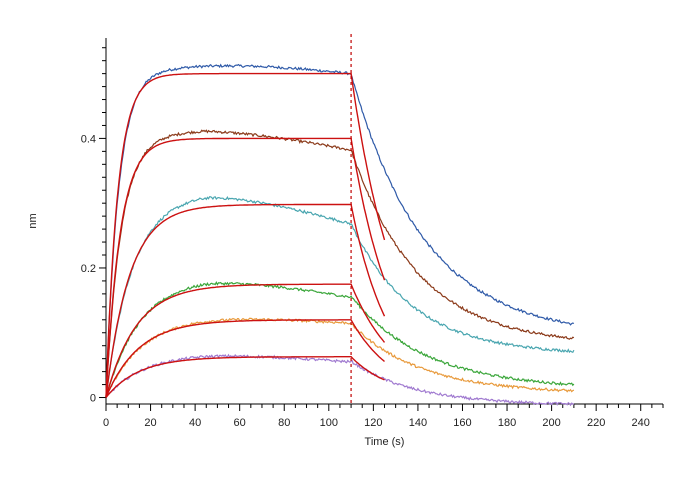  What do you see at coordinates (195, 423) in the screenshot?
I see `x-tick-label: 40` at bounding box center [195, 423].